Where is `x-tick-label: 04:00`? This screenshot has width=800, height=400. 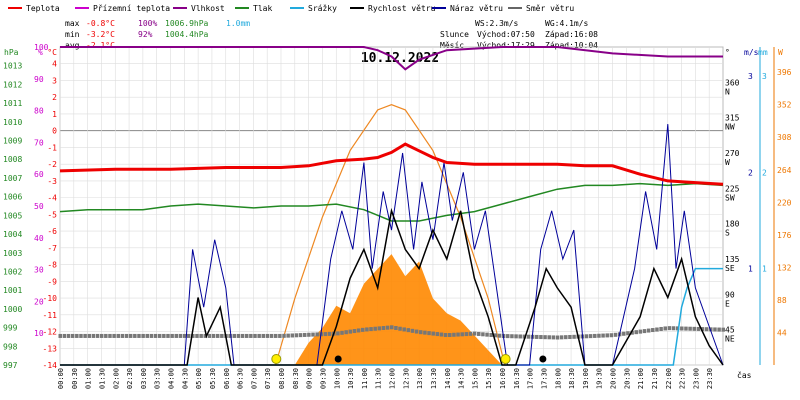
x-tick-label: 04:00 is located at coordinates (172, 378).